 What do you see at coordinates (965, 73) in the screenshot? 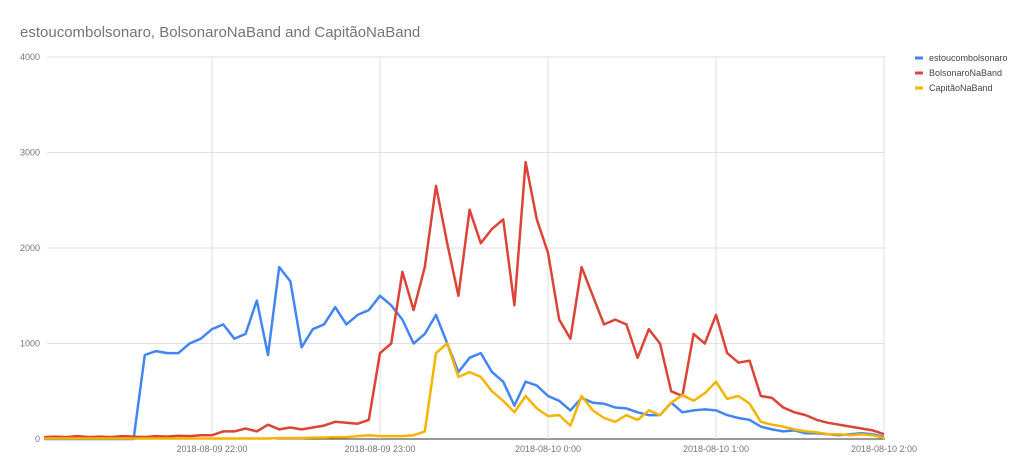
I see `legend-label: BolsonaroNaBand` at bounding box center [965, 73].